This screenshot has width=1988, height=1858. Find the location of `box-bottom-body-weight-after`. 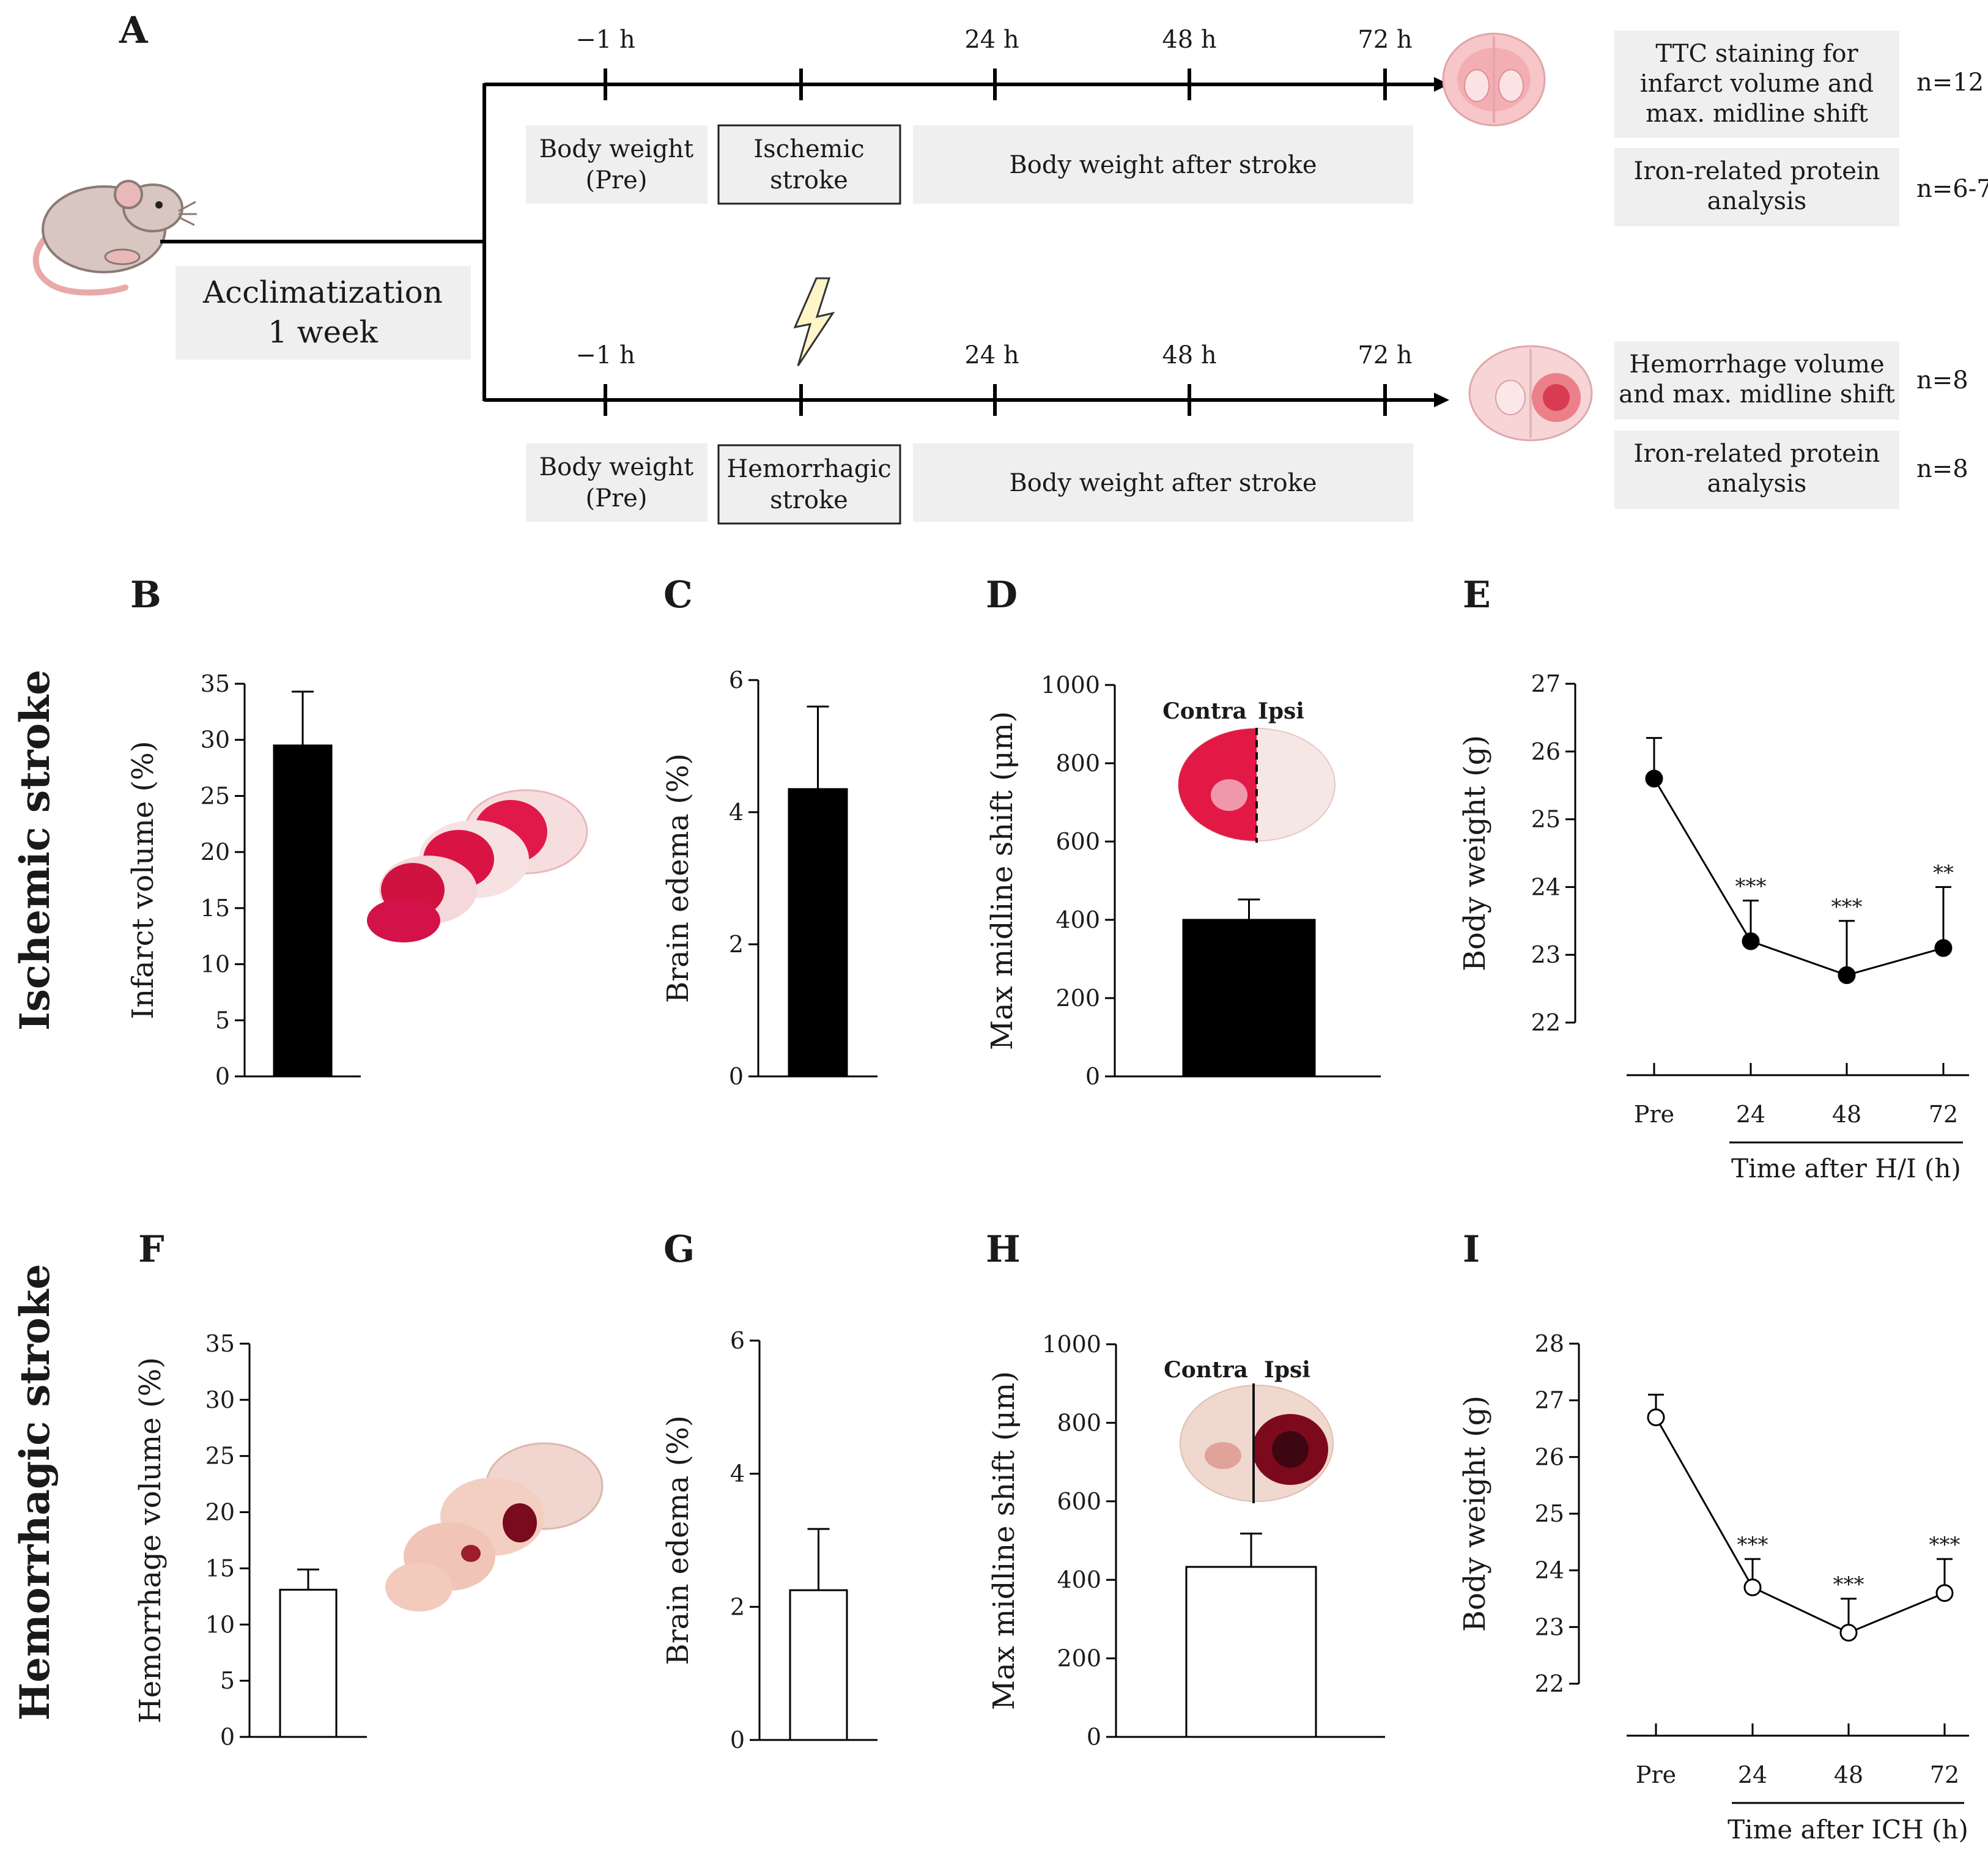

box-bottom-body-weight-after is located at coordinates (1163, 482).